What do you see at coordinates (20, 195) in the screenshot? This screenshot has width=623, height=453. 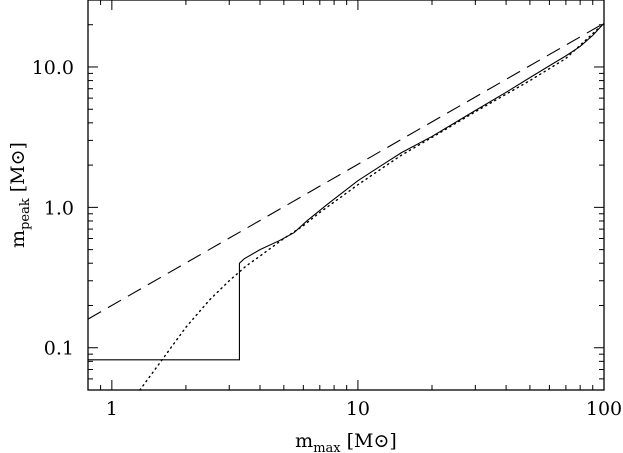 I see `y-axis-label: mpeak[M⊙]` at bounding box center [20, 195].